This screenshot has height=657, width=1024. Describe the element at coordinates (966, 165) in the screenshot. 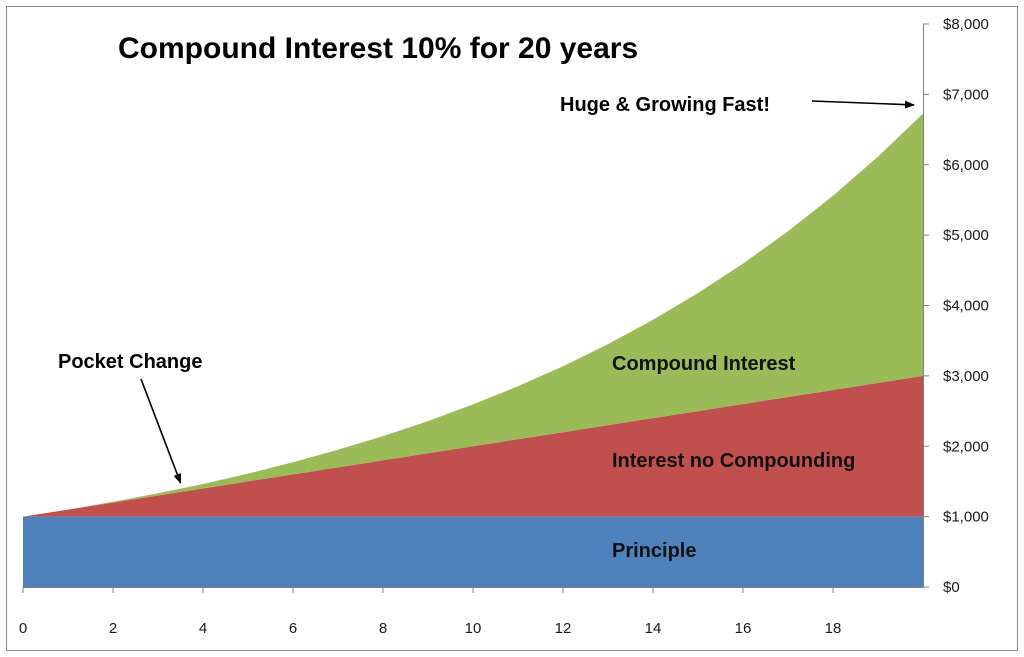

I see `y-tick-label: $6,000` at that location.